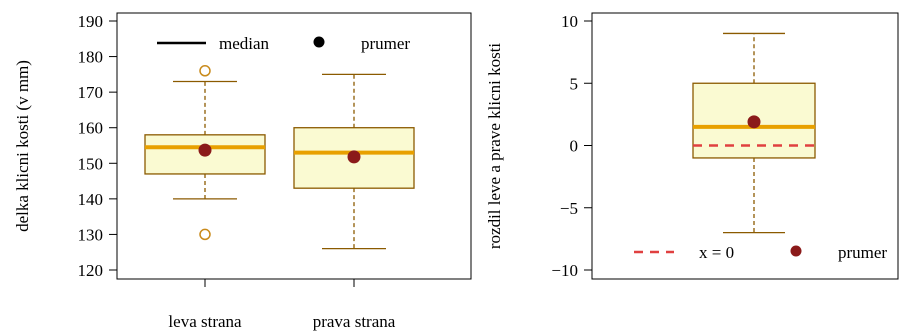  I want to click on y-tick-label: 10, so click(569, 21).